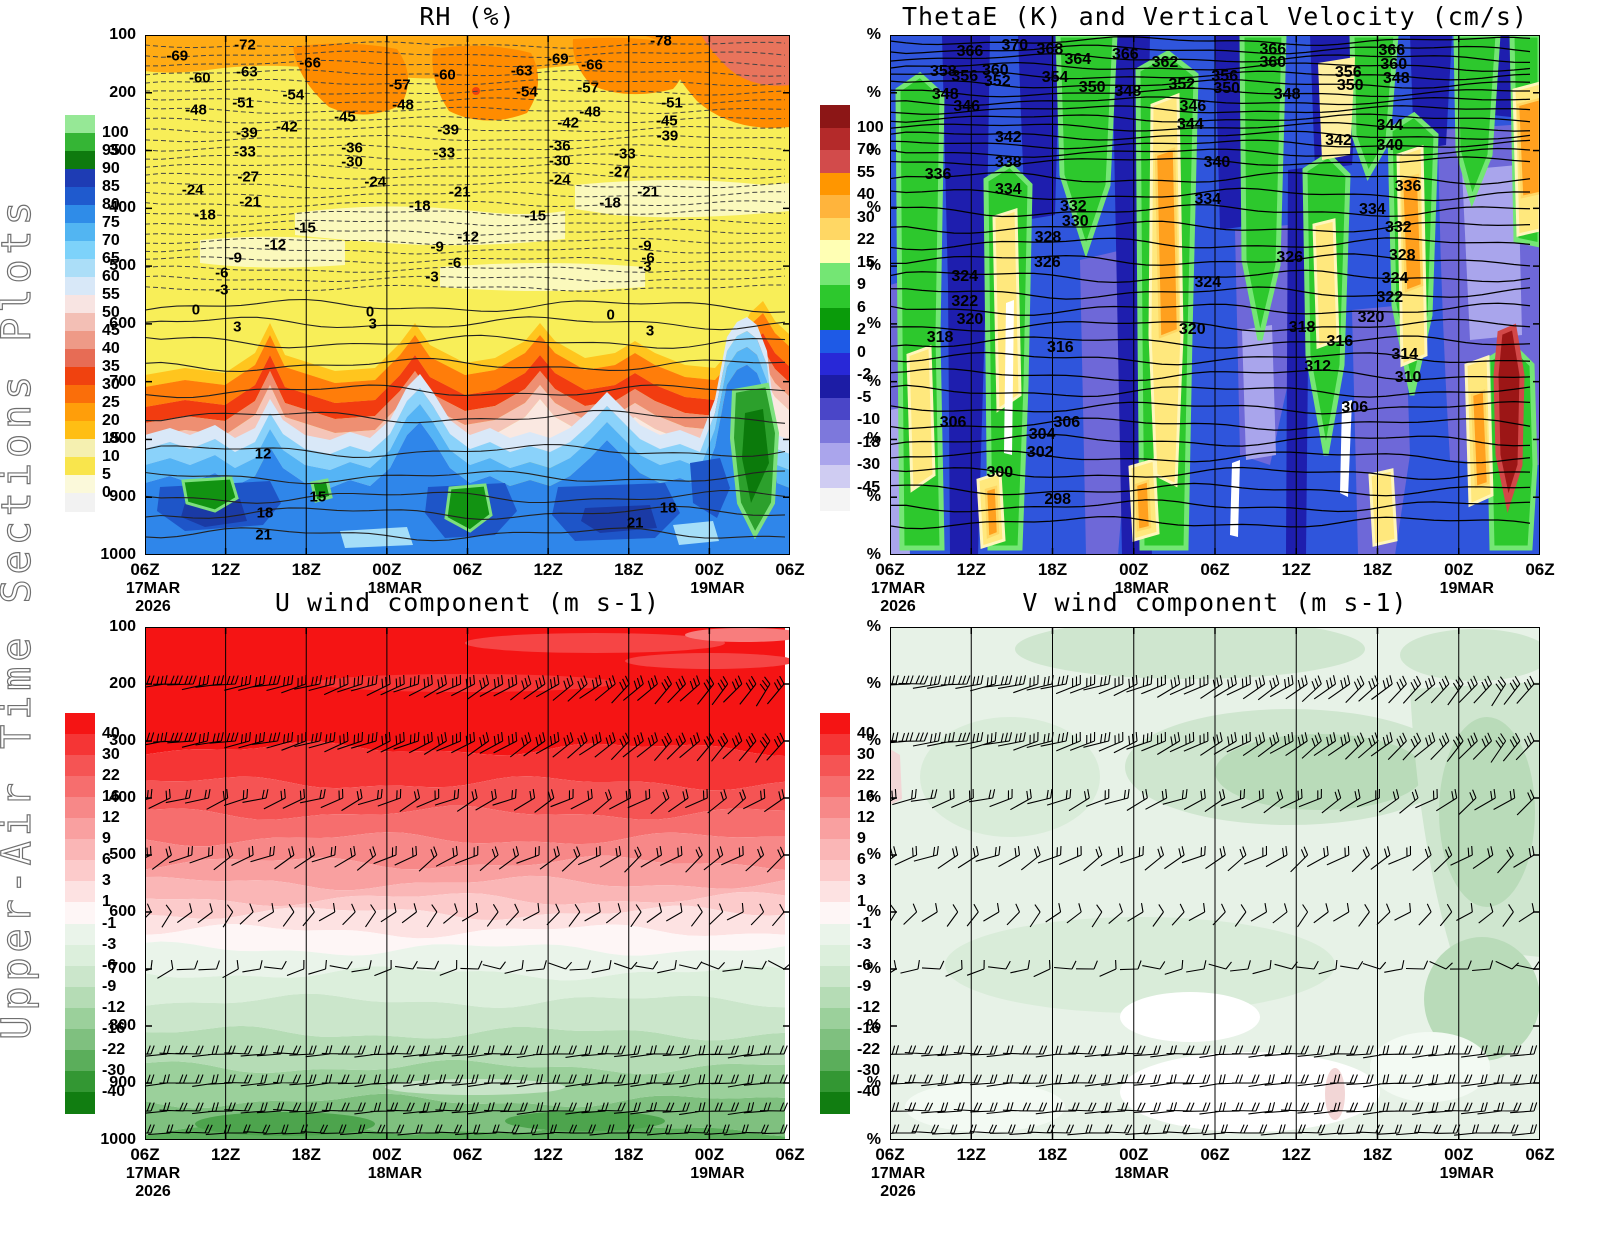 This screenshot has height=1236, width=1600. I want to click on y-axis-label: 1000, so click(118, 1139).